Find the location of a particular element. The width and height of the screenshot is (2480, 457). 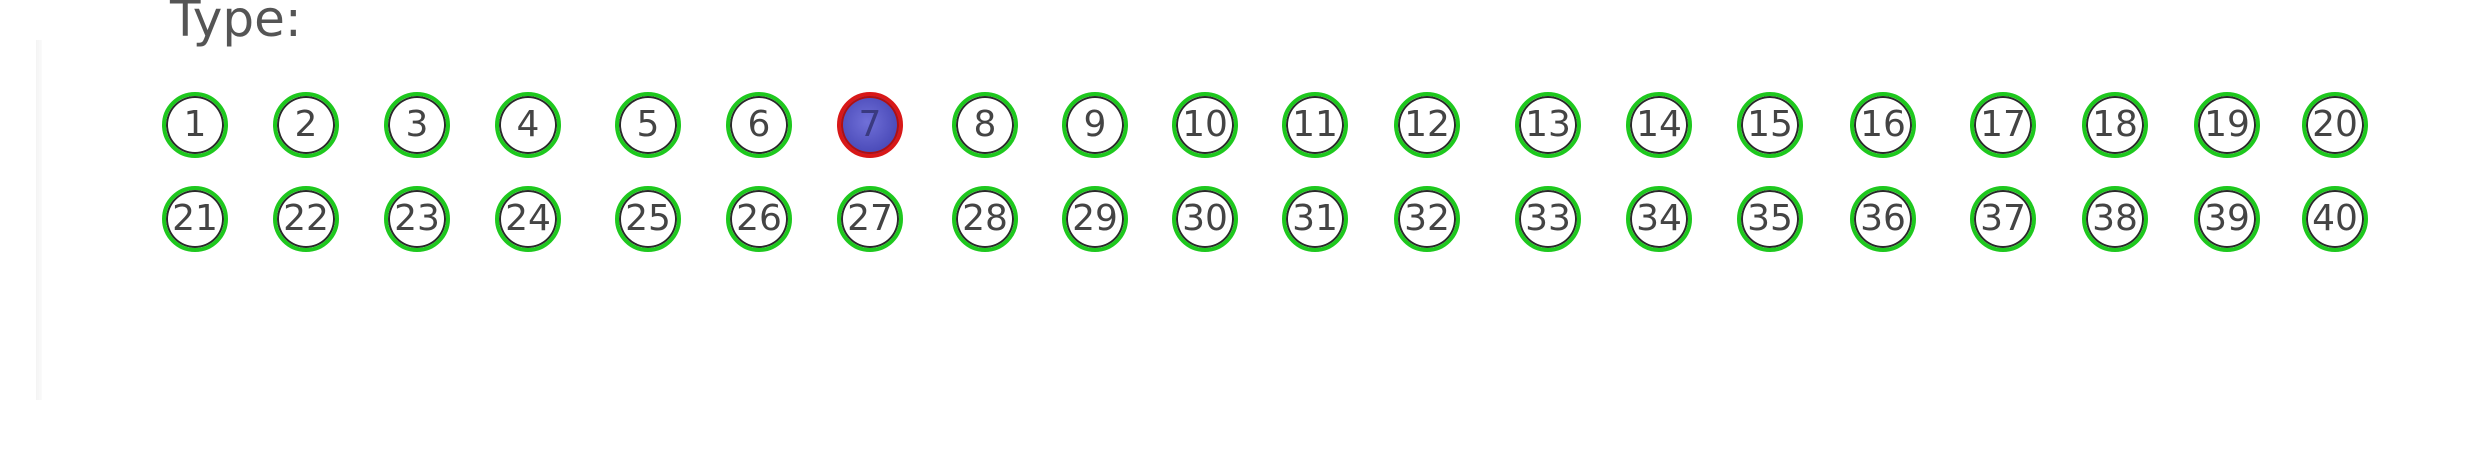

bubble-label: 37 is located at coordinates (2003, 218).